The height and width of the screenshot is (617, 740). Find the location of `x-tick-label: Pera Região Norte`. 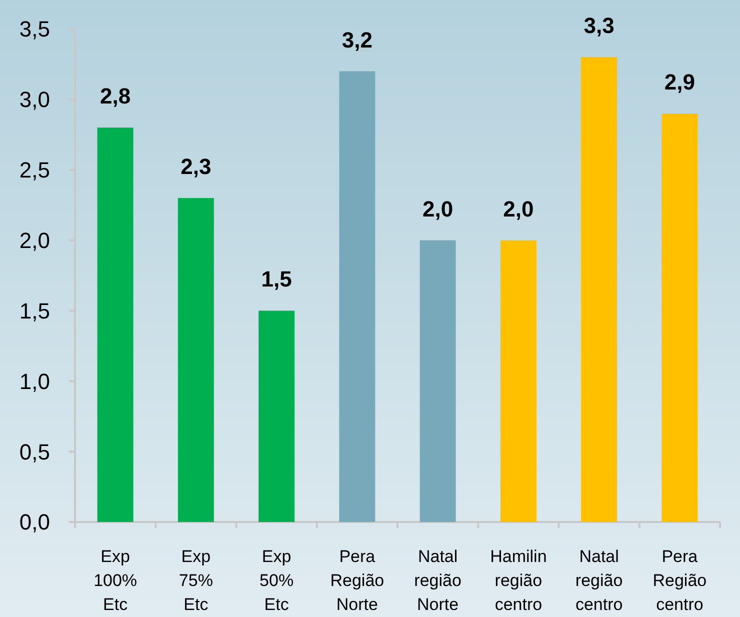

x-tick-label: Pera Região Norte is located at coordinates (357, 580).